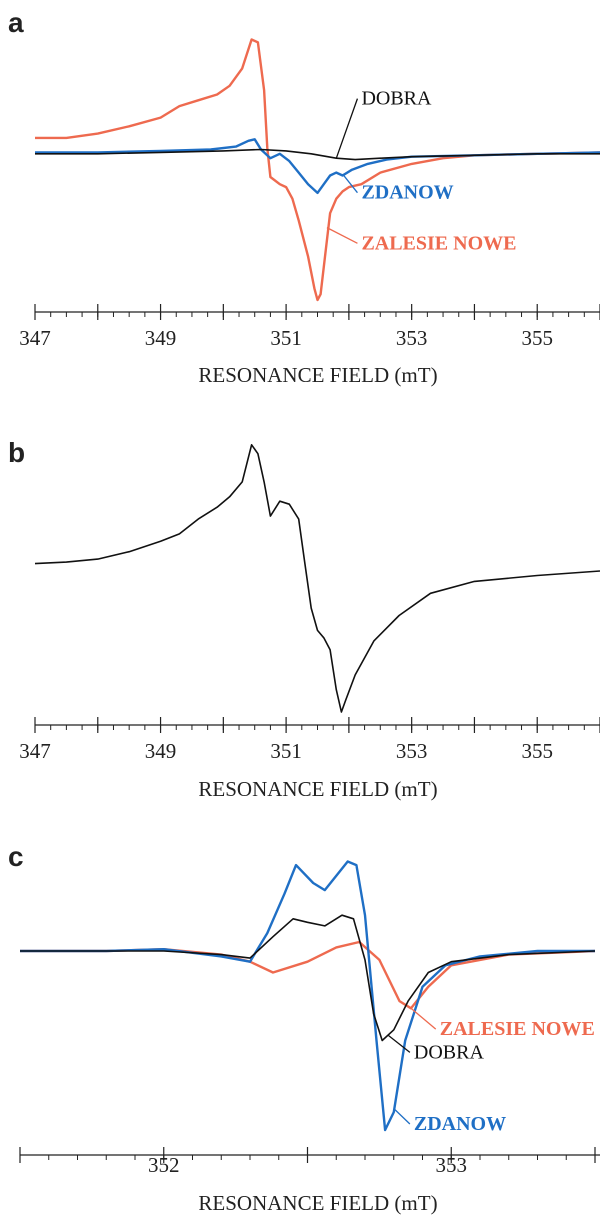  I want to click on series-line-zdanow, so click(317, 166).